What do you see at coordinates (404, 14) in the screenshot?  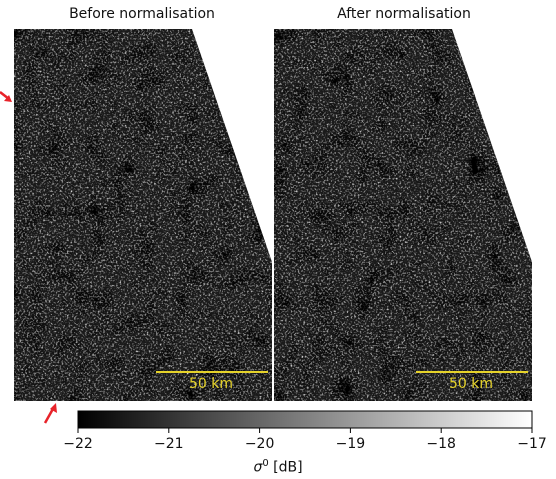 I see `panel-title-after: After normalisation` at bounding box center [404, 14].